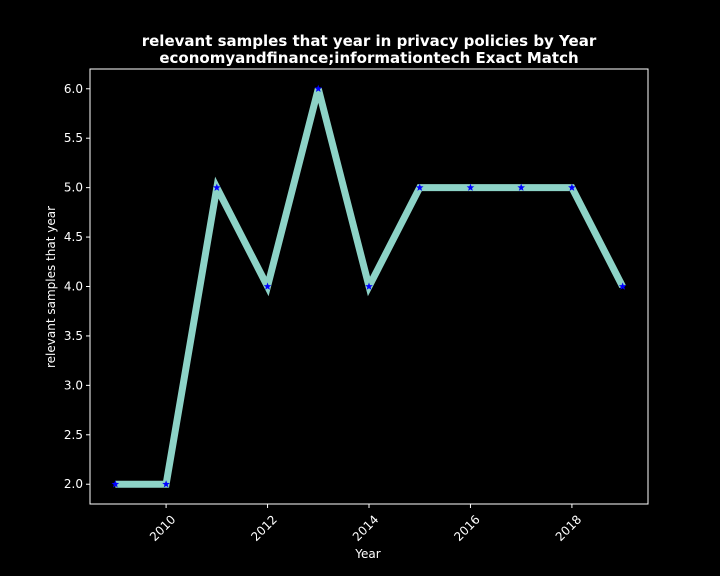  I want to click on y-axis: 2.0 2.5 3.0 3.5 4.0 4.5 5.0 5.5 6.0, so click(77, 286).